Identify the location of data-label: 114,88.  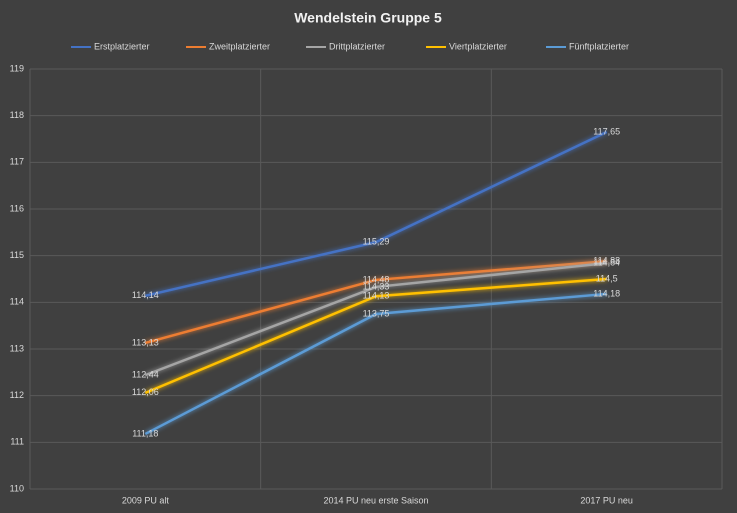
(606, 261).